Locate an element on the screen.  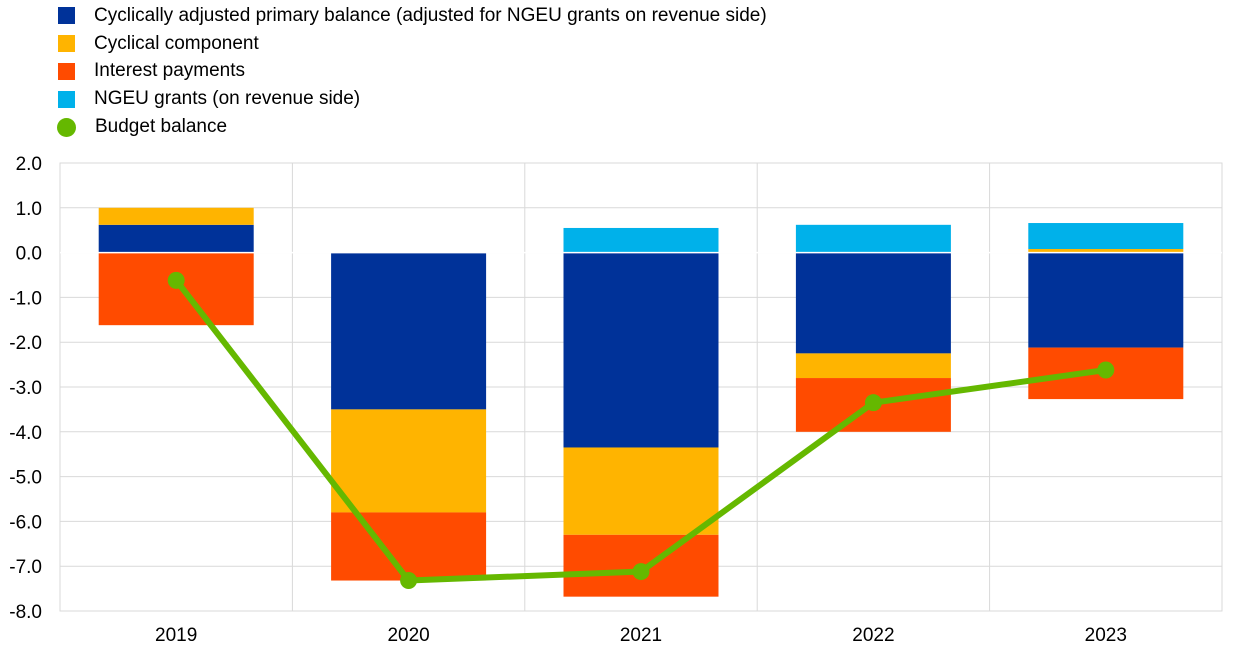
bar-ngeu-grants-on-revenue-side-2021 is located at coordinates (641, 240).